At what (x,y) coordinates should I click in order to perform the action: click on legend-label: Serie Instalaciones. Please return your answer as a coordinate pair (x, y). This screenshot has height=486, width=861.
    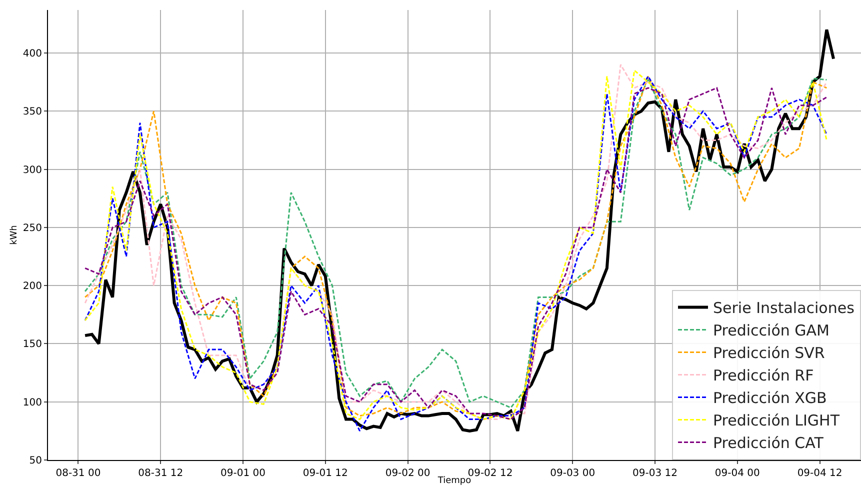
    Looking at the image, I should click on (784, 308).